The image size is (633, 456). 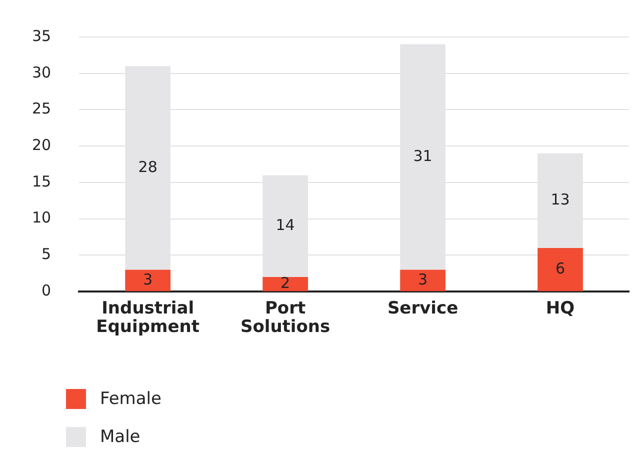 What do you see at coordinates (285, 225) in the screenshot?
I see `data-label: 14` at bounding box center [285, 225].